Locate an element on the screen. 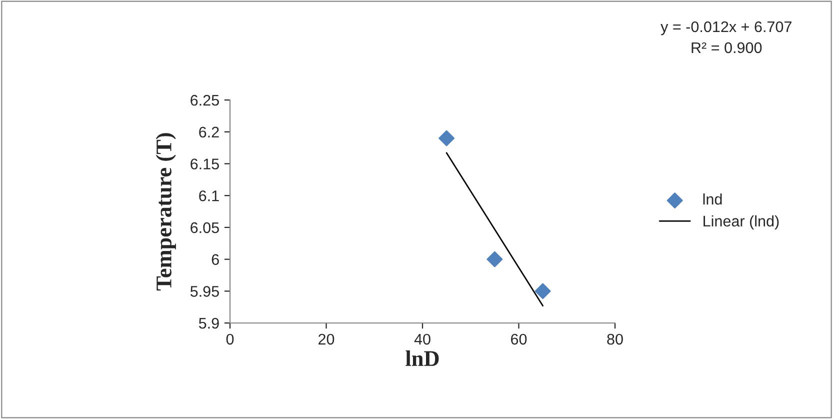 The height and width of the screenshot is (419, 833). y-axis-title: Temperature (T) is located at coordinates (166, 211).